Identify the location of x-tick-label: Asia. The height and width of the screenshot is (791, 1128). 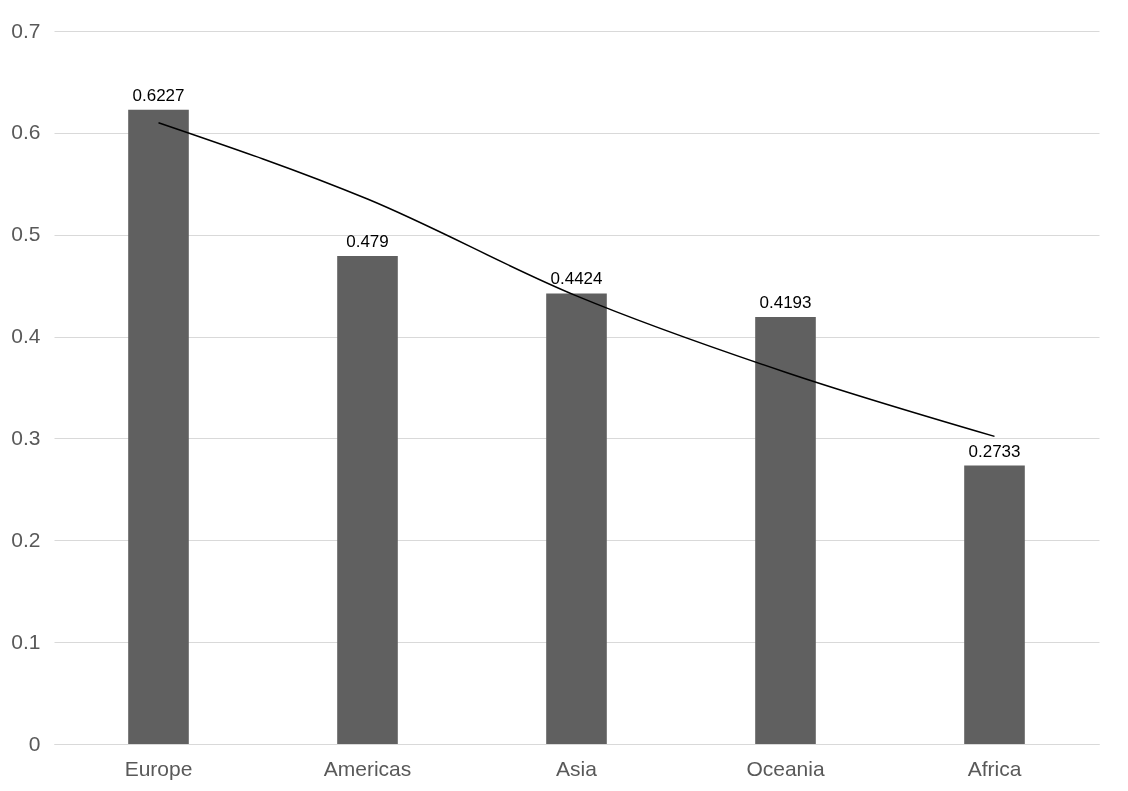
(577, 768).